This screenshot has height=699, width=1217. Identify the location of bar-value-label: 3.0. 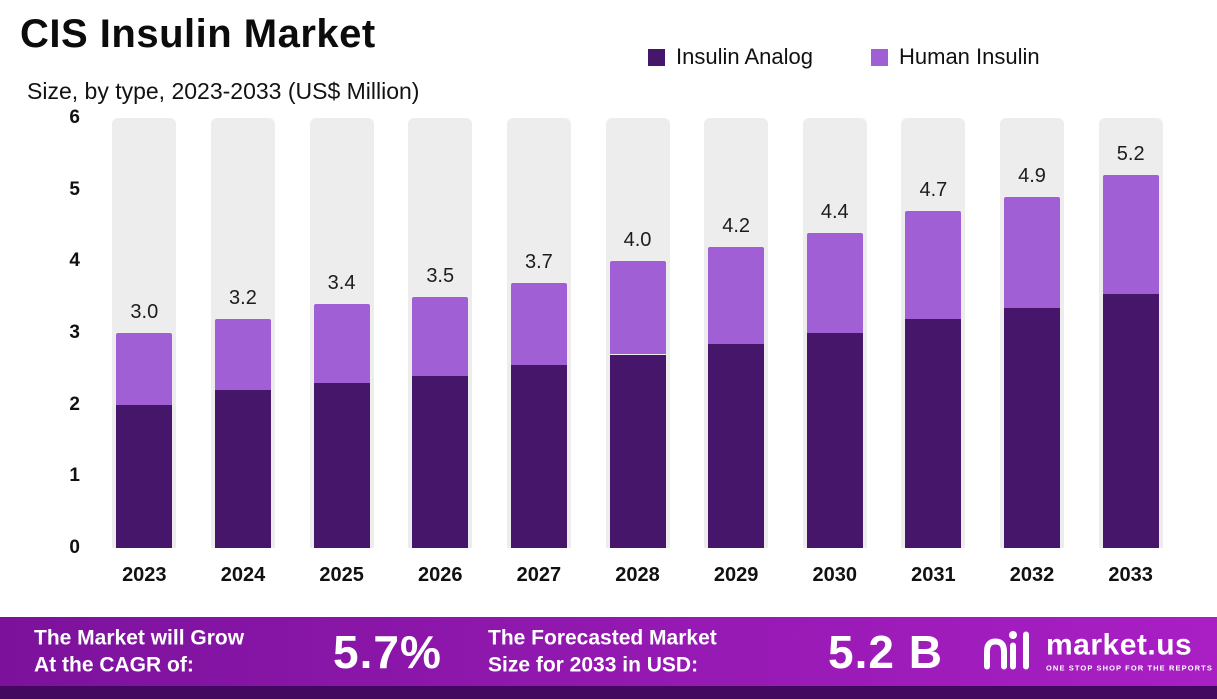
(144, 312).